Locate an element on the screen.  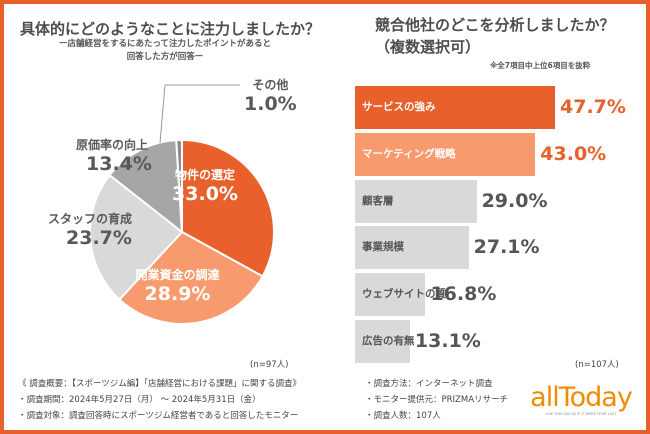
footer-line: ・調査方法：インターネット調査 is located at coordinates (429, 384).